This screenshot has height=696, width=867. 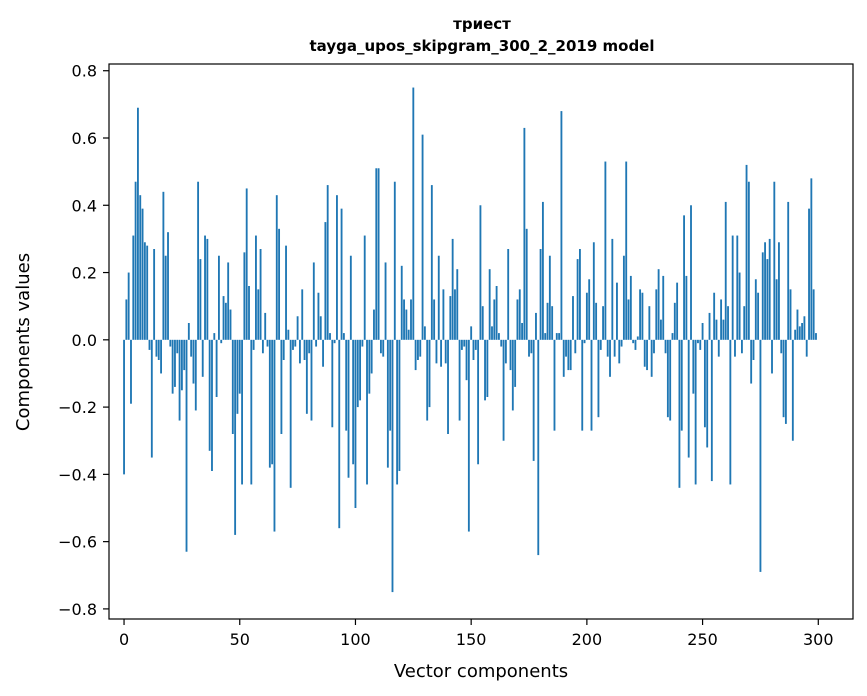 What do you see at coordinates (240, 639) in the screenshot?
I see `x-tick-label: 50` at bounding box center [240, 639].